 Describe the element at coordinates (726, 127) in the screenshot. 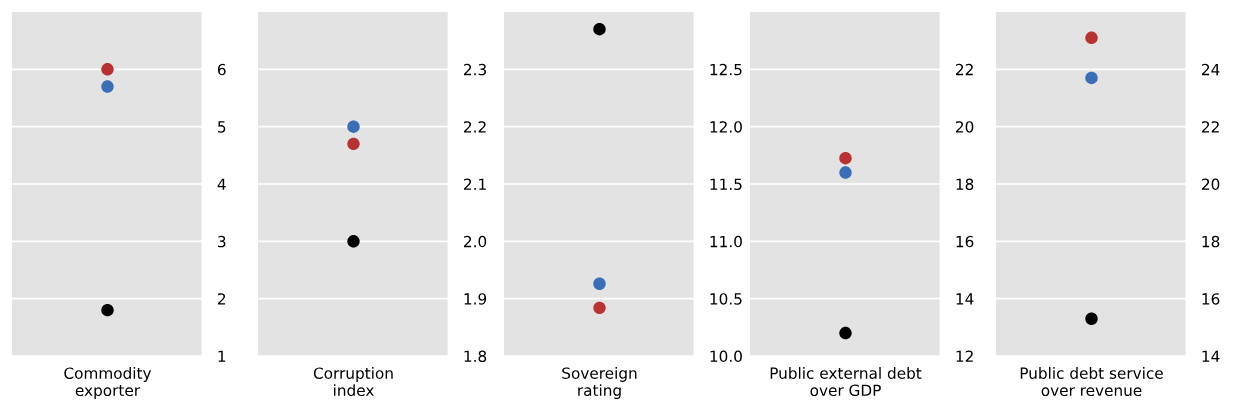

I see `y-tick-label: 12.0` at that location.